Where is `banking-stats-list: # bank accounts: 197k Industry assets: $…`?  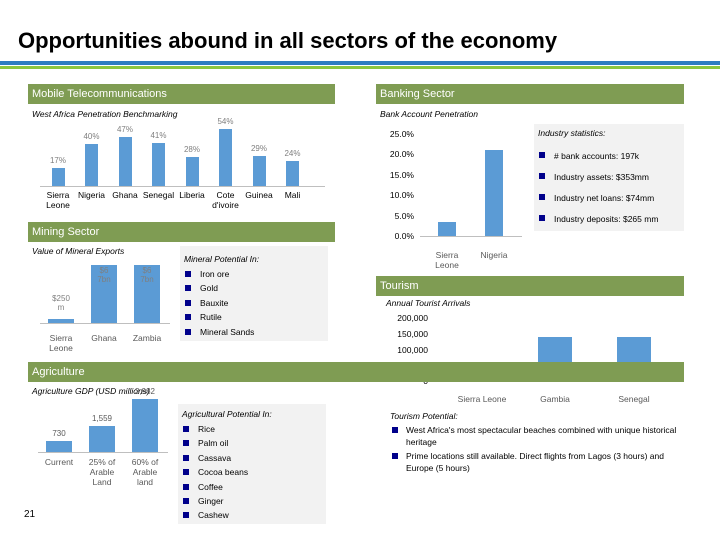
banking-stats-list: # bank accounts: 197k Industry assets: $… is located at coordinates (598, 190).